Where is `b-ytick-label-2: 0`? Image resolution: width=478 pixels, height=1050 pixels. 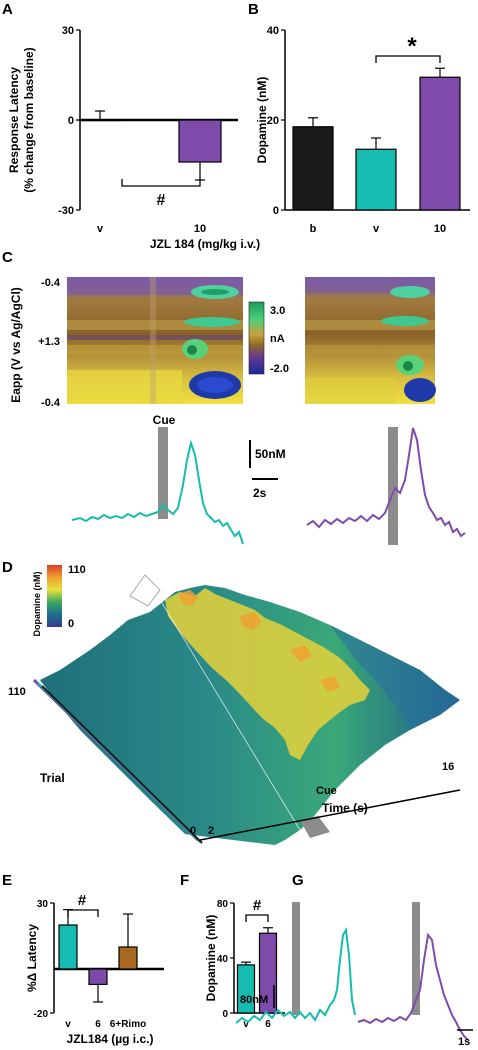 b-ytick-label-2: 0 is located at coordinates (276, 211).